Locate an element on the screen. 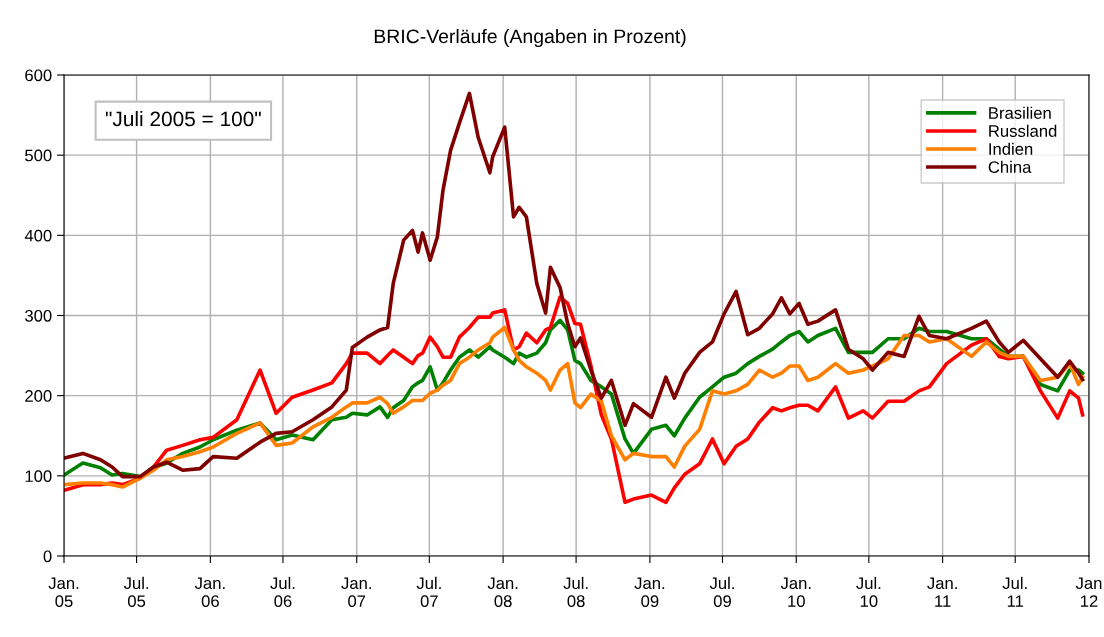 The width and height of the screenshot is (1104, 637). y-tick-label: 500 is located at coordinates (38, 155).